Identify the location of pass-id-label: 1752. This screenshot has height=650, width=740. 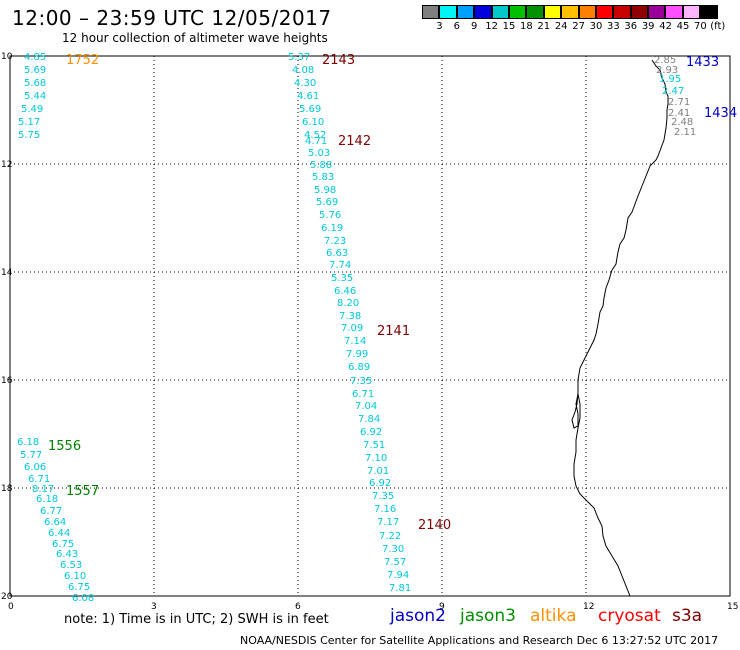
(82, 60).